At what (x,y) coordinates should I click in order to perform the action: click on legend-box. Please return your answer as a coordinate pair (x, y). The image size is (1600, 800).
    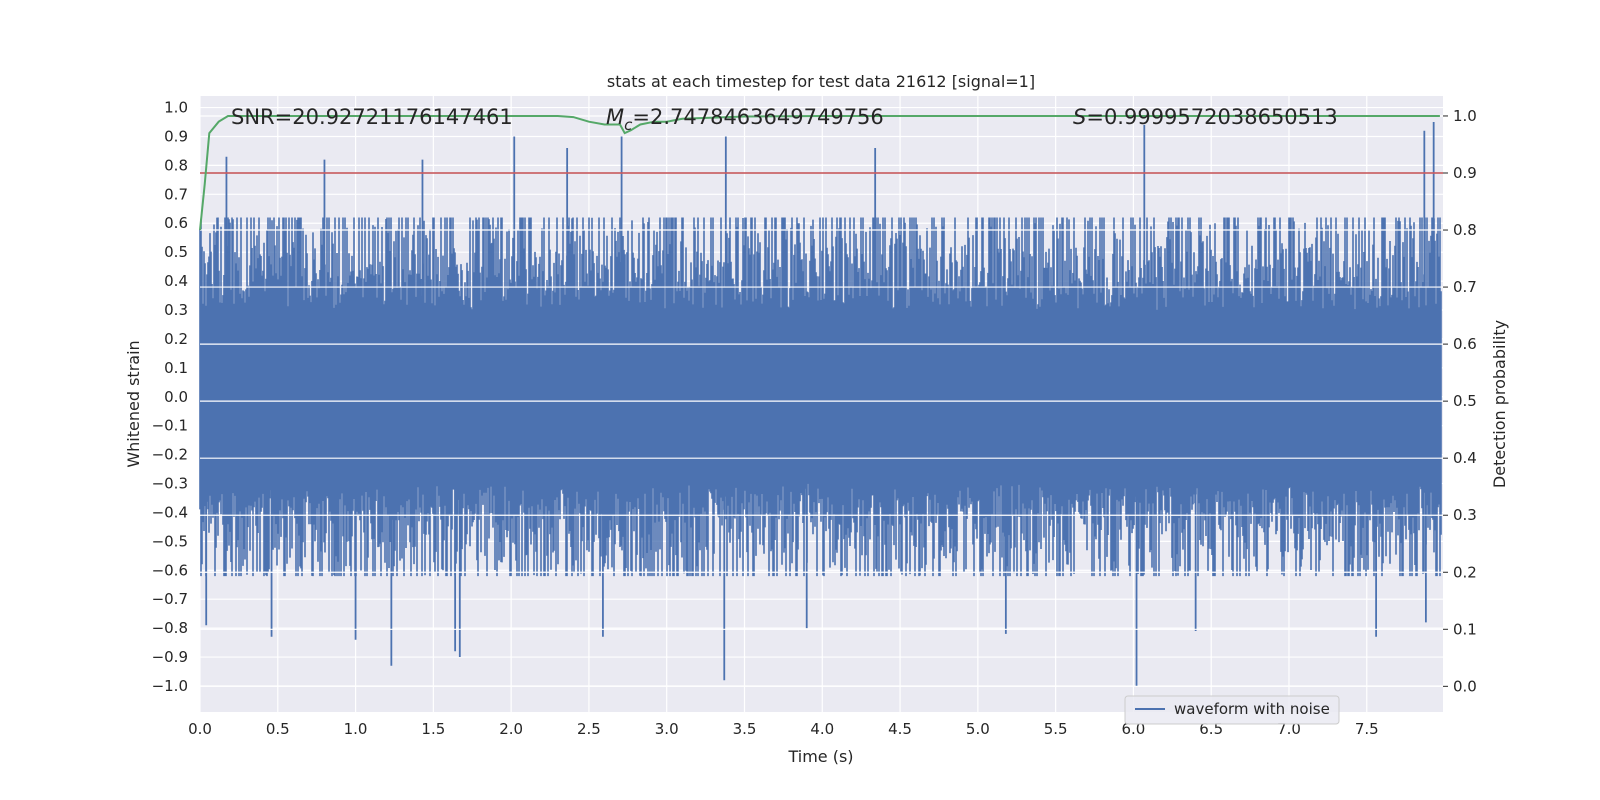
    Looking at the image, I should click on (1232, 710).